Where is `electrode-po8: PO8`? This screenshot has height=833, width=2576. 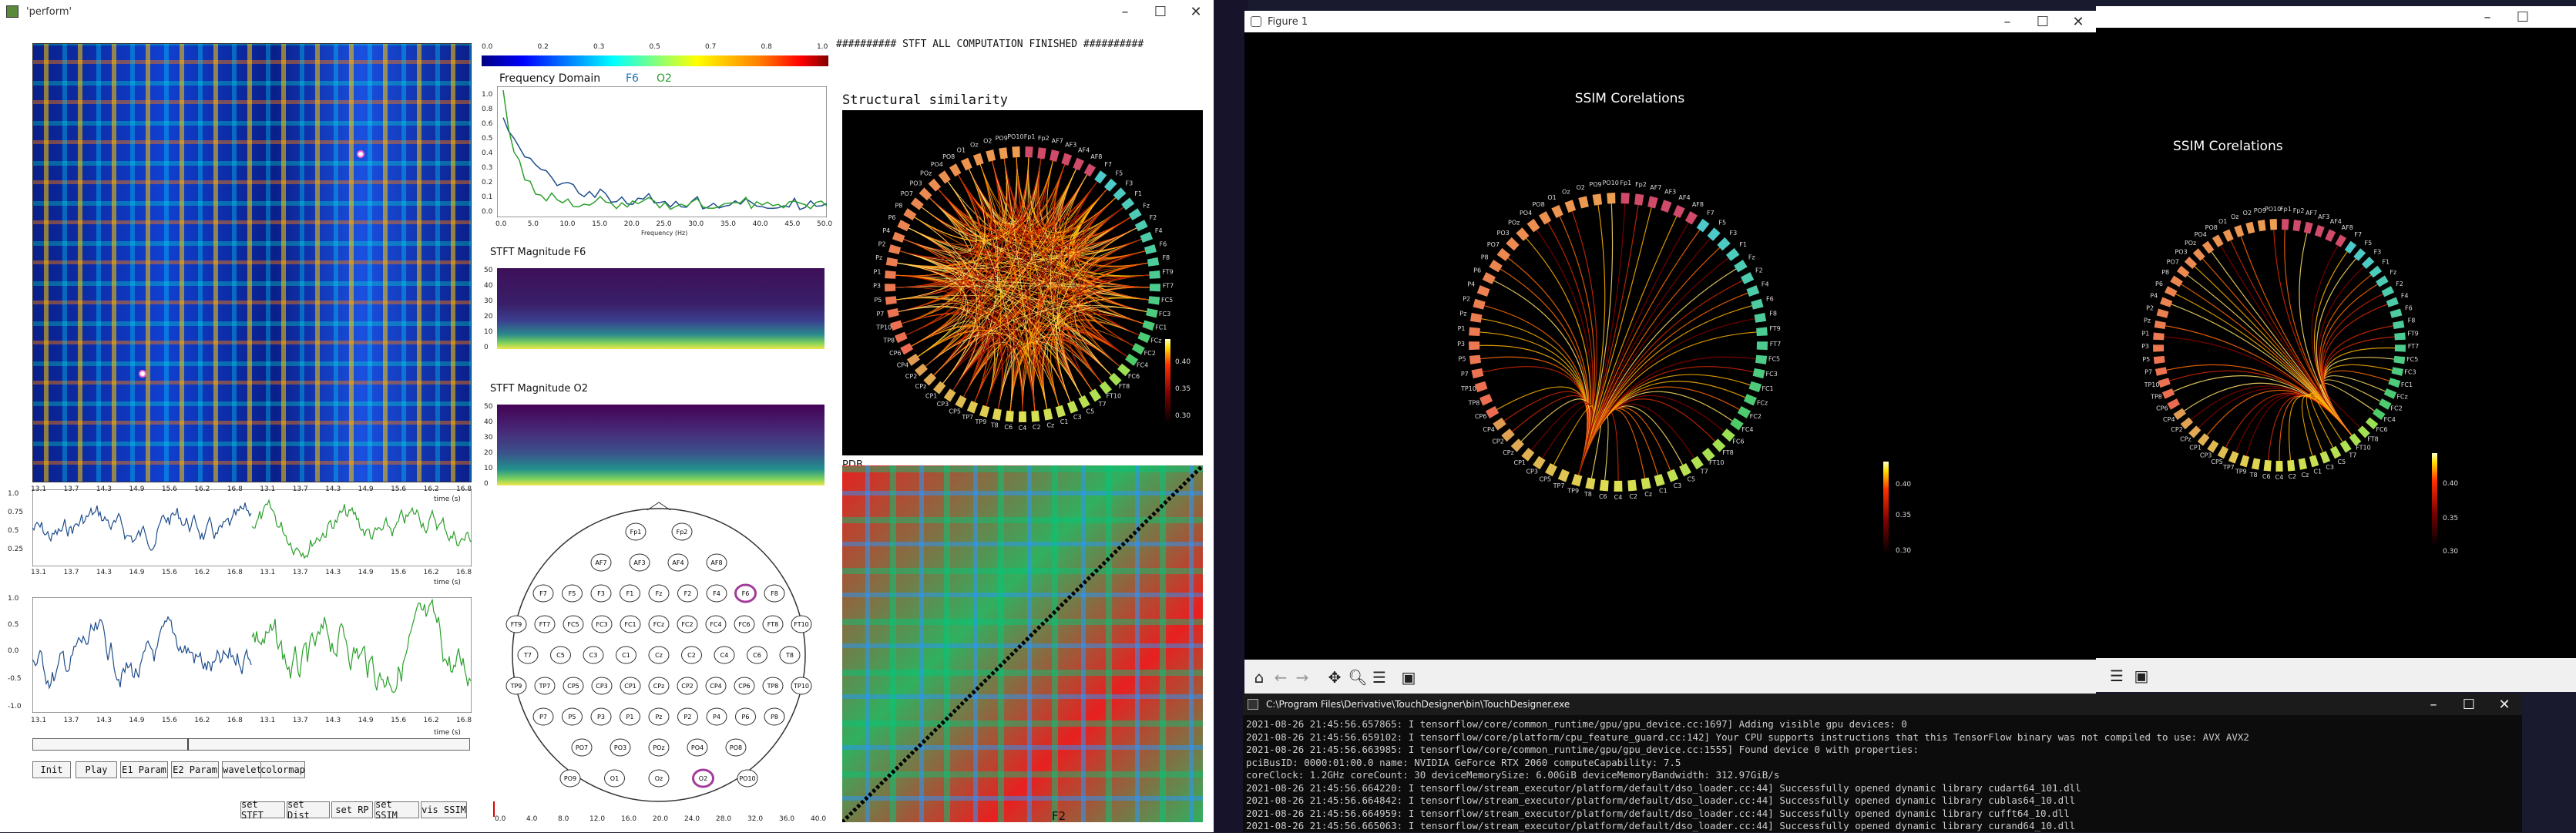
electrode-po8: PO8 is located at coordinates (736, 747).